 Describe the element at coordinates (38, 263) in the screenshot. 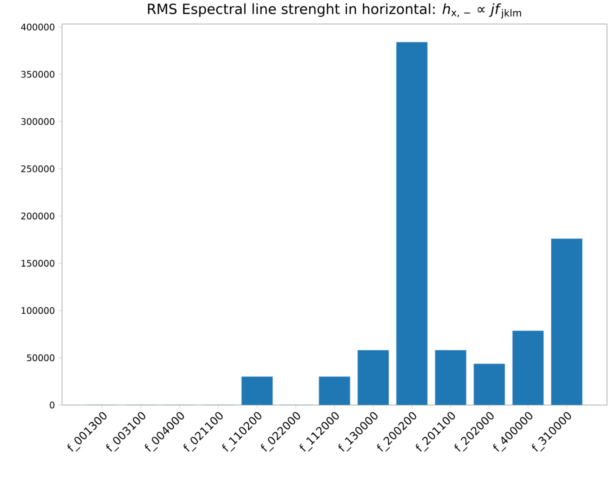

I see `y-tick-label: 150000` at that location.